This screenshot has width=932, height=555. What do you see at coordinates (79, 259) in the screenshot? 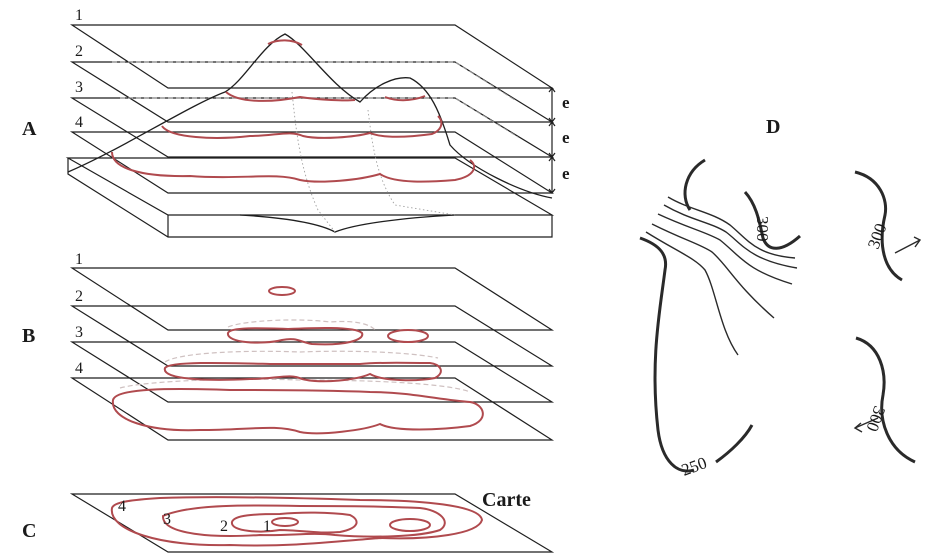
I see `level-b-1: 1` at bounding box center [79, 259].